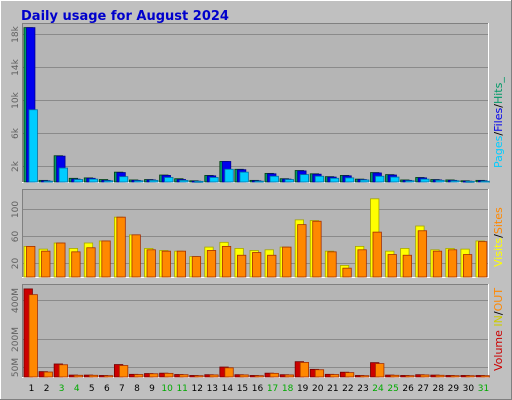  What do you see at coordinates (242, 389) in the screenshot?
I see `x-tick-day-15: 15` at bounding box center [242, 389].